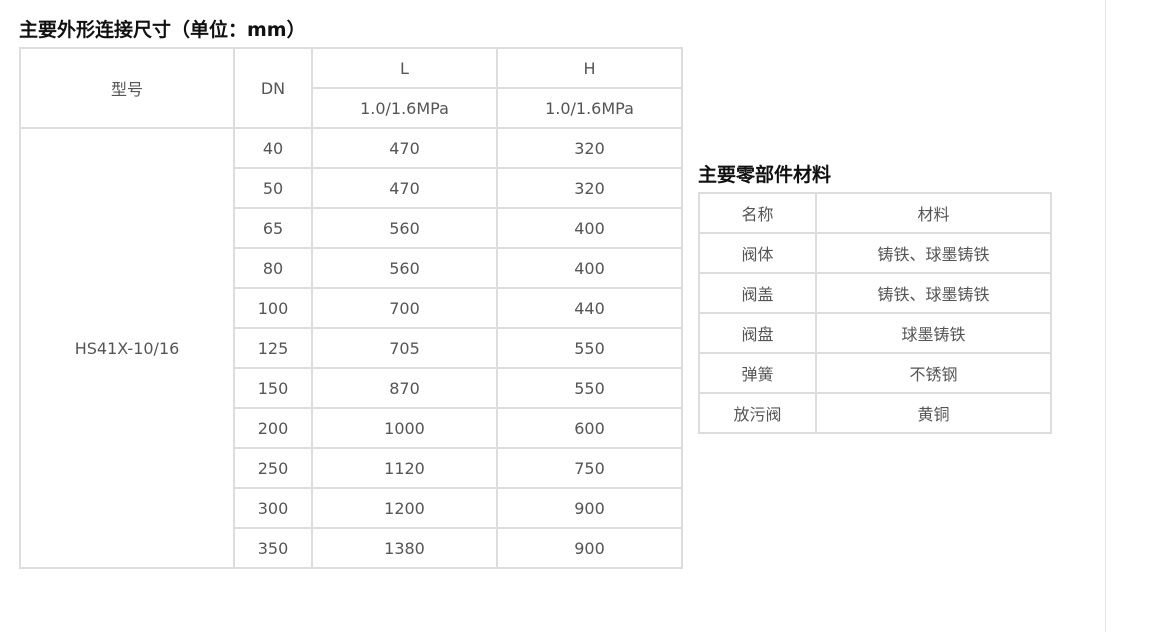  What do you see at coordinates (757, 413) in the screenshot?
I see `part-name-cell: 放污阀` at bounding box center [757, 413].